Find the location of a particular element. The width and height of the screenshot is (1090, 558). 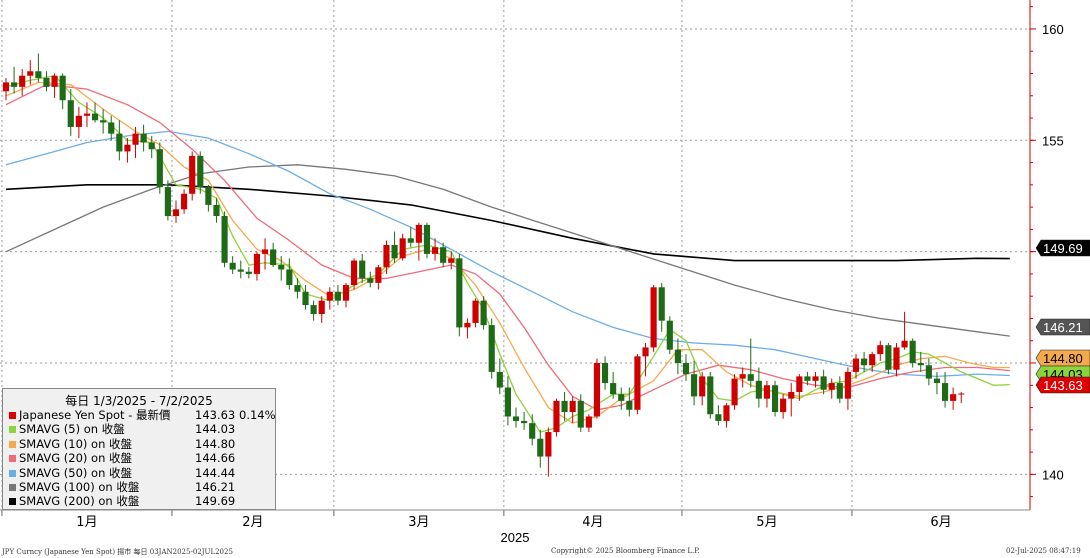

legend-value-sma100: 146.21 is located at coordinates (215, 486).